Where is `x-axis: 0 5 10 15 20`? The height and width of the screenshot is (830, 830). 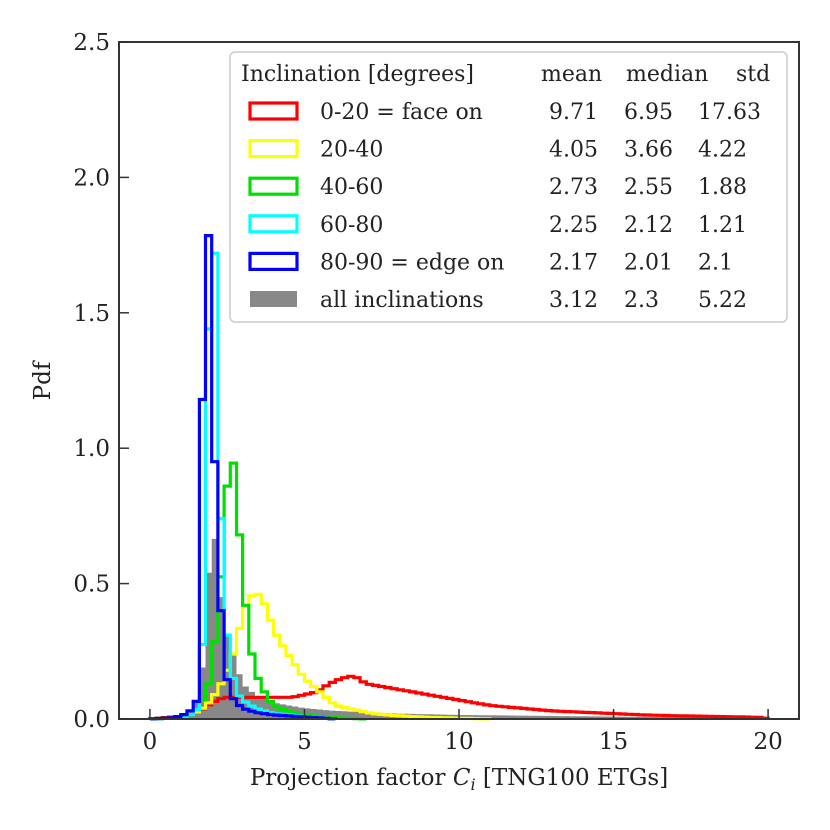
x-axis: 0 5 10 15 20 is located at coordinates (463, 732).